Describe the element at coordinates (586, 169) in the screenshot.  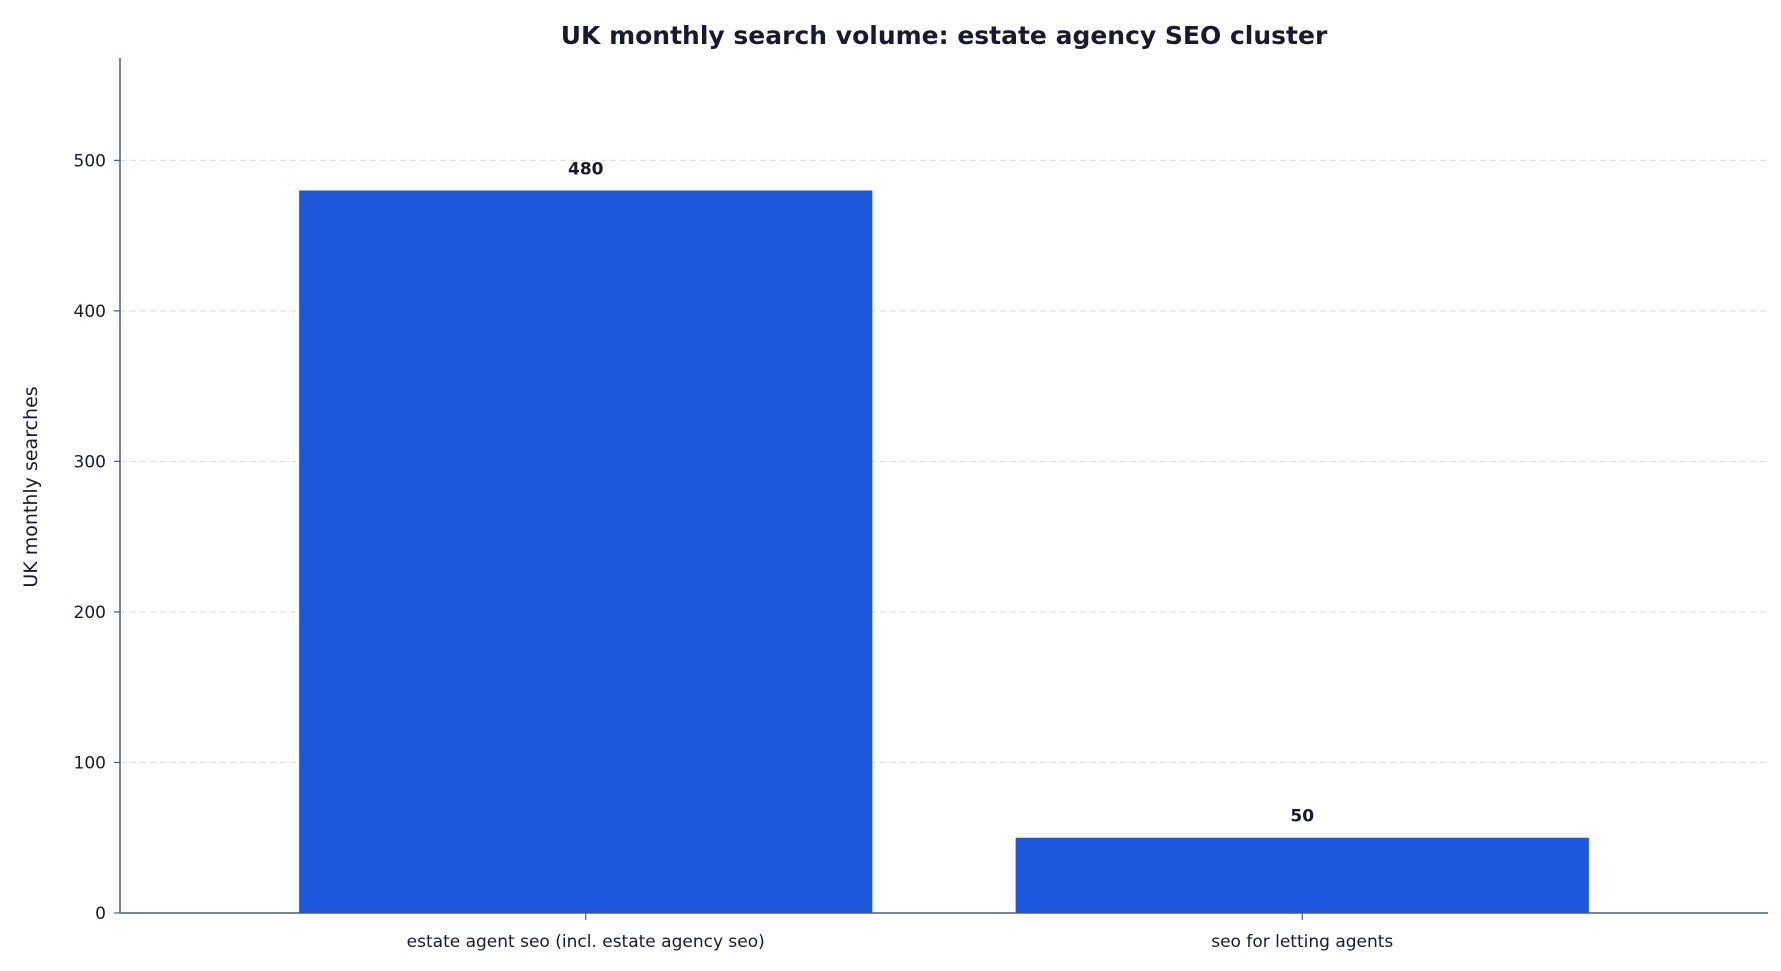
I see `bar-value-label: 480` at that location.